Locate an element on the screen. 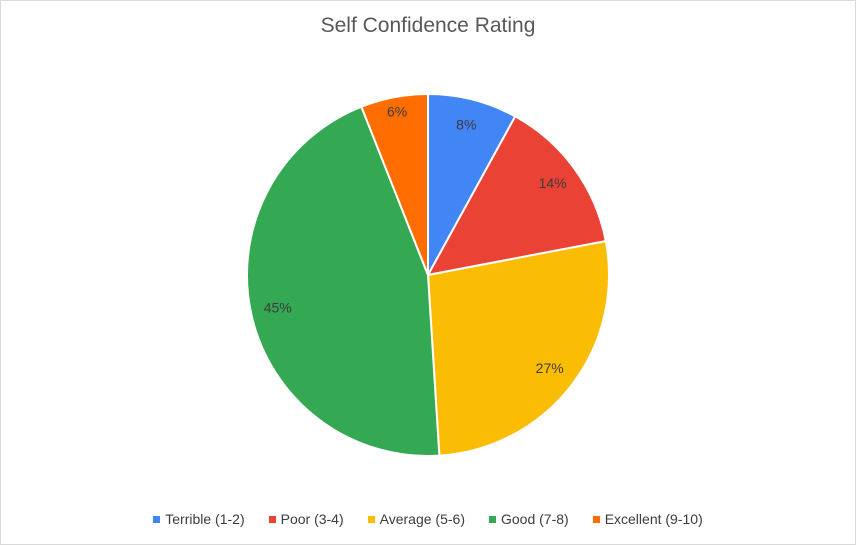  legend-item-poor: Poor (3-4) is located at coordinates (306, 519).